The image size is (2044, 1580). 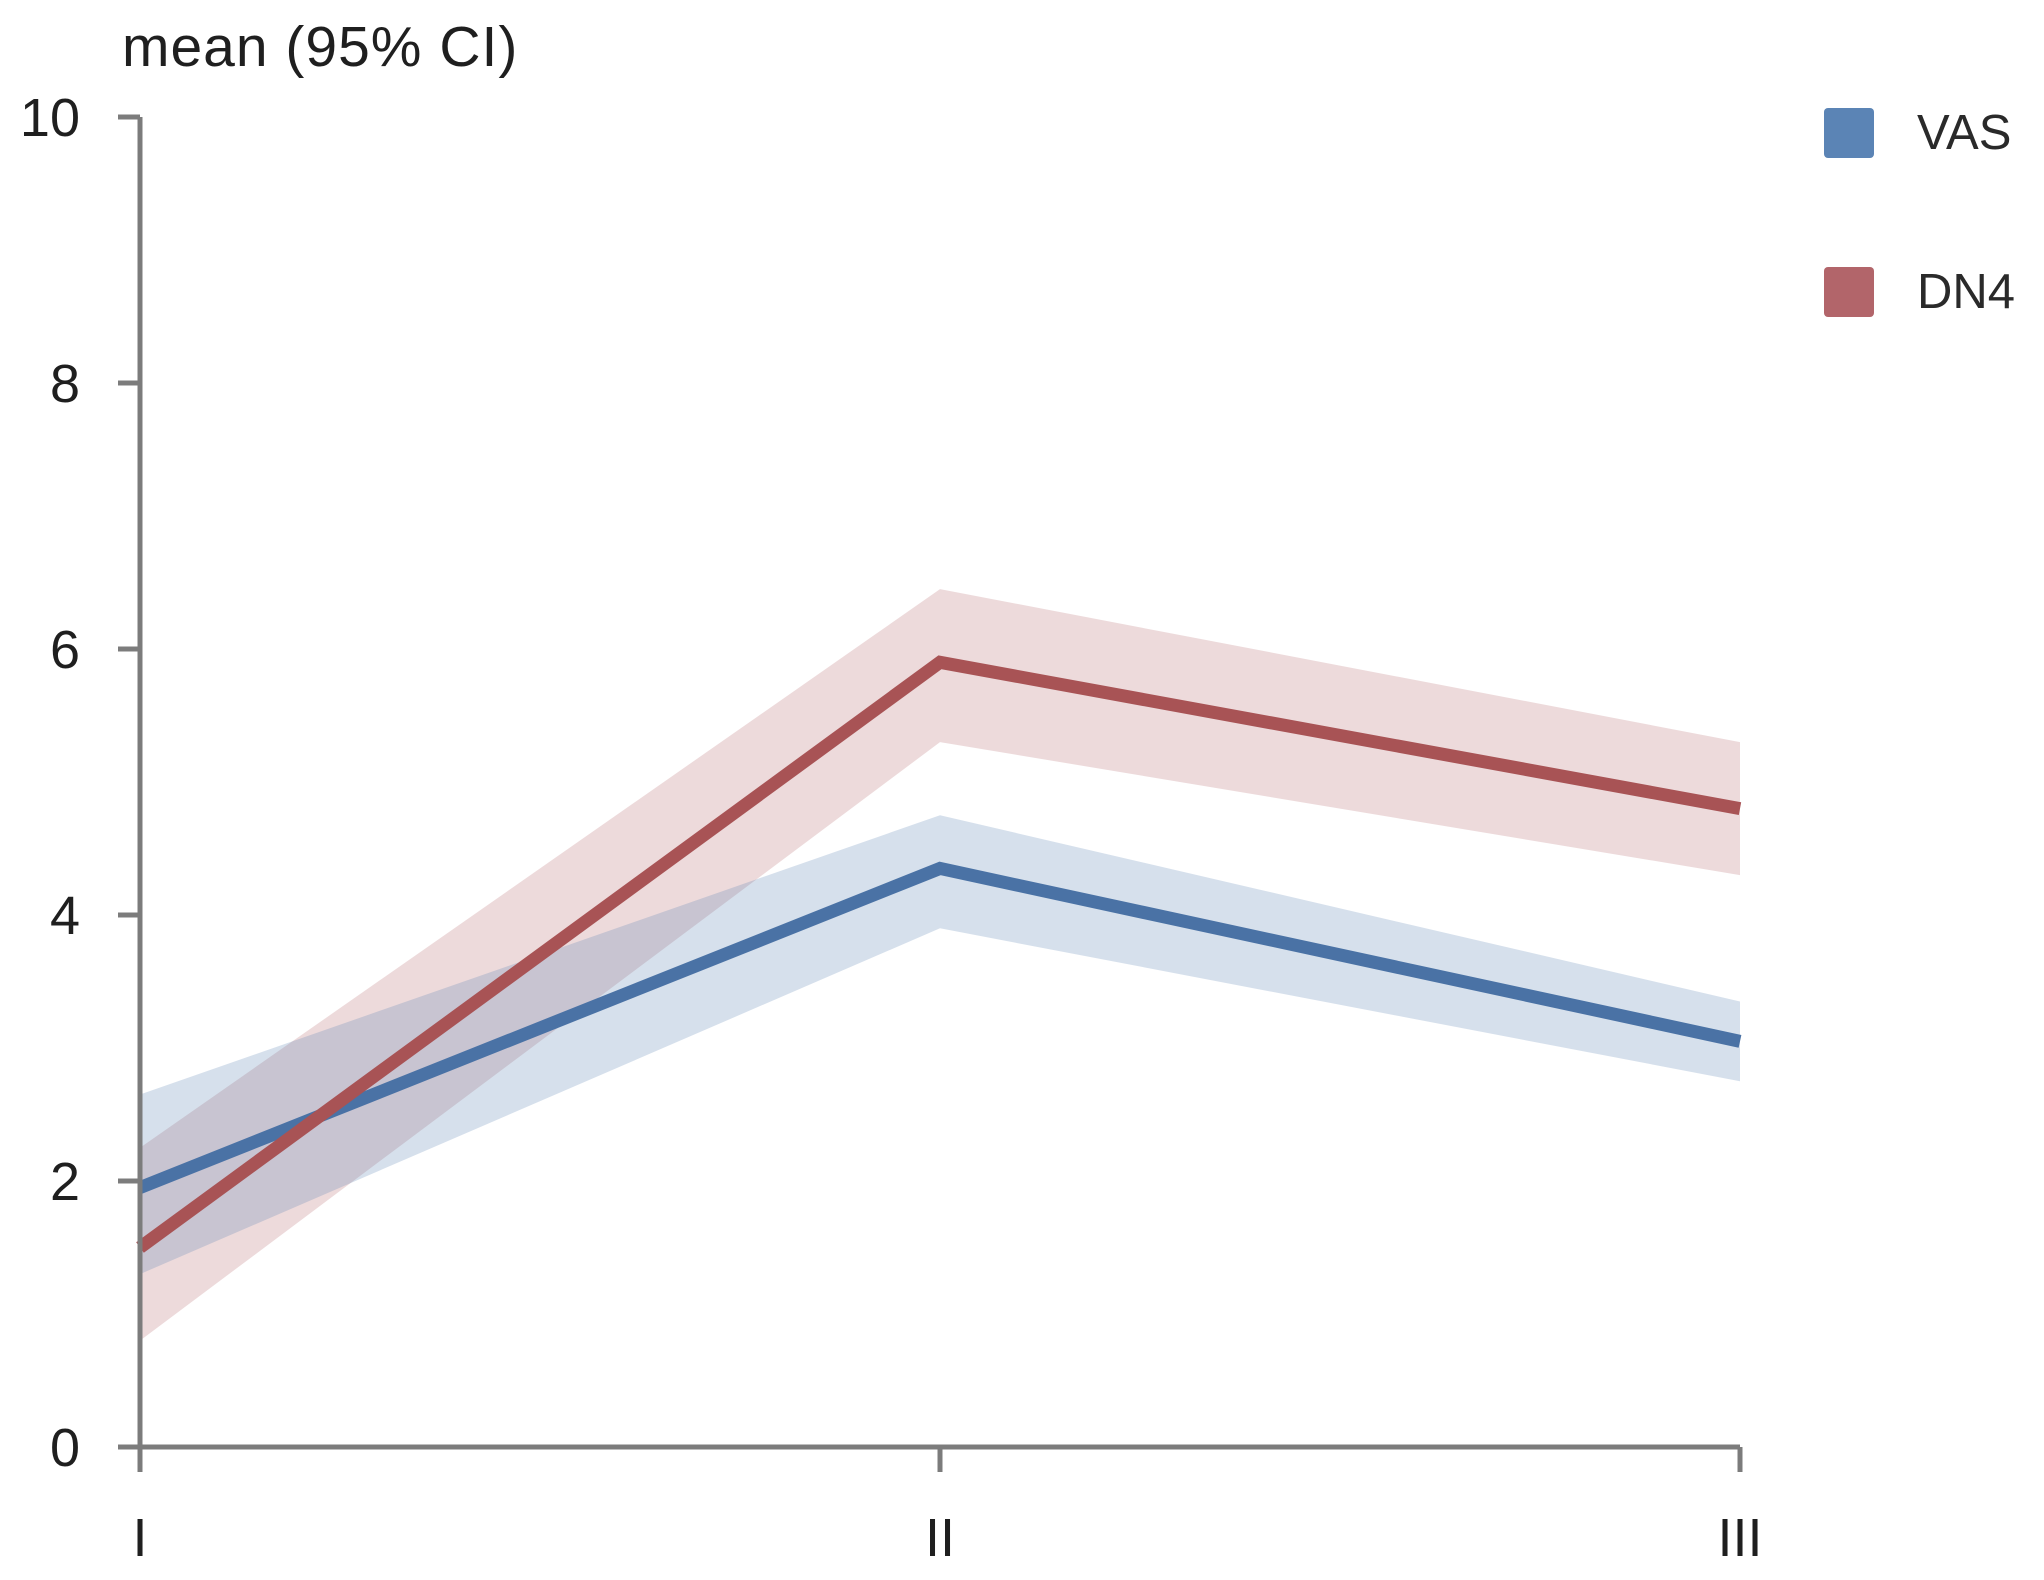 What do you see at coordinates (1849, 292) in the screenshot?
I see `dn4-legend-swatch-icon` at bounding box center [1849, 292].